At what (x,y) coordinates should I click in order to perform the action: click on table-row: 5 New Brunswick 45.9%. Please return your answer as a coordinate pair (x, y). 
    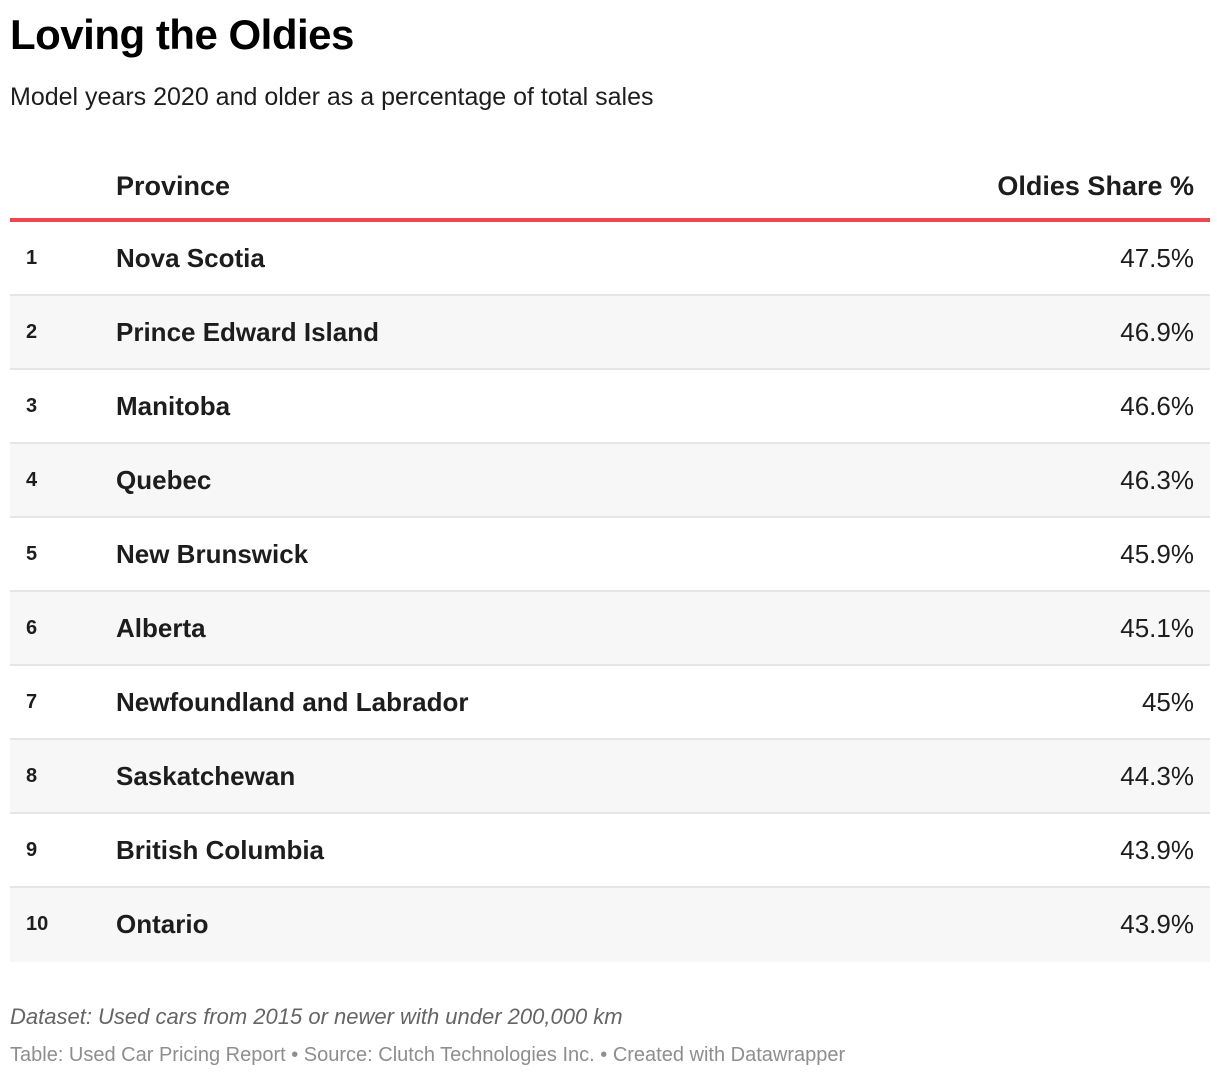
    Looking at the image, I should click on (610, 555).